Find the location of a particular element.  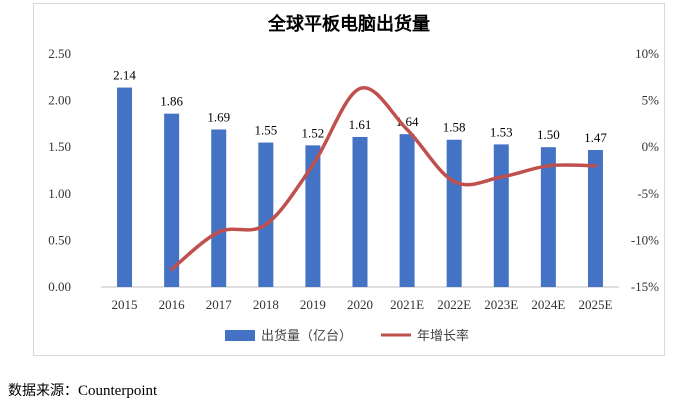

bar-data-label: 1.86 is located at coordinates (171, 101).